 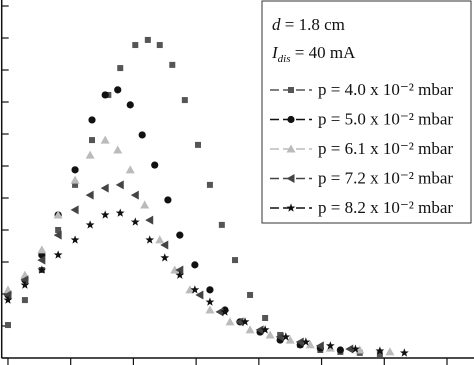 I want to click on annotation: Idis = 40 mA, so click(x=313, y=54).